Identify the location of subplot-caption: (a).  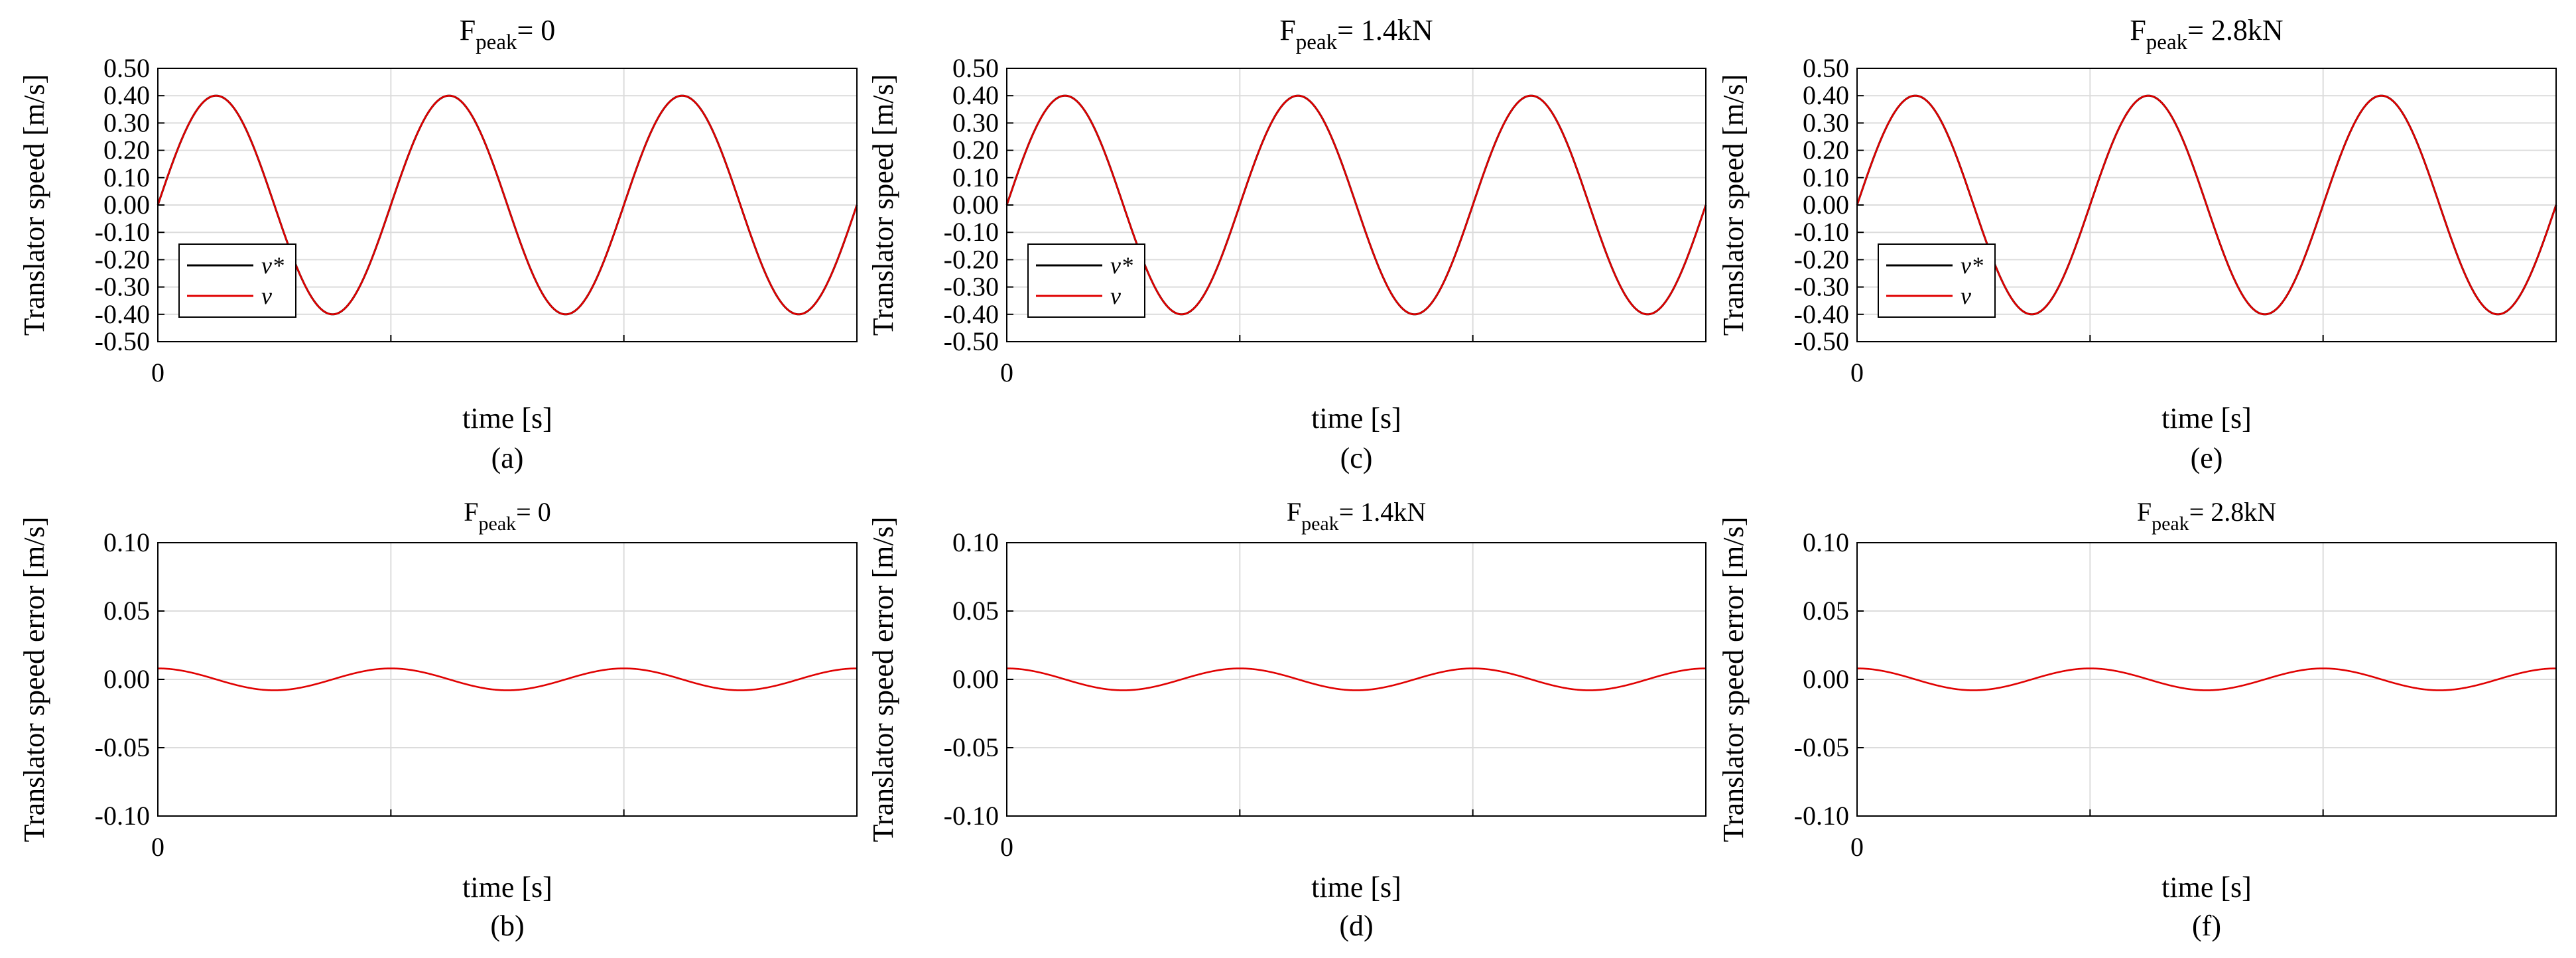
(508, 458).